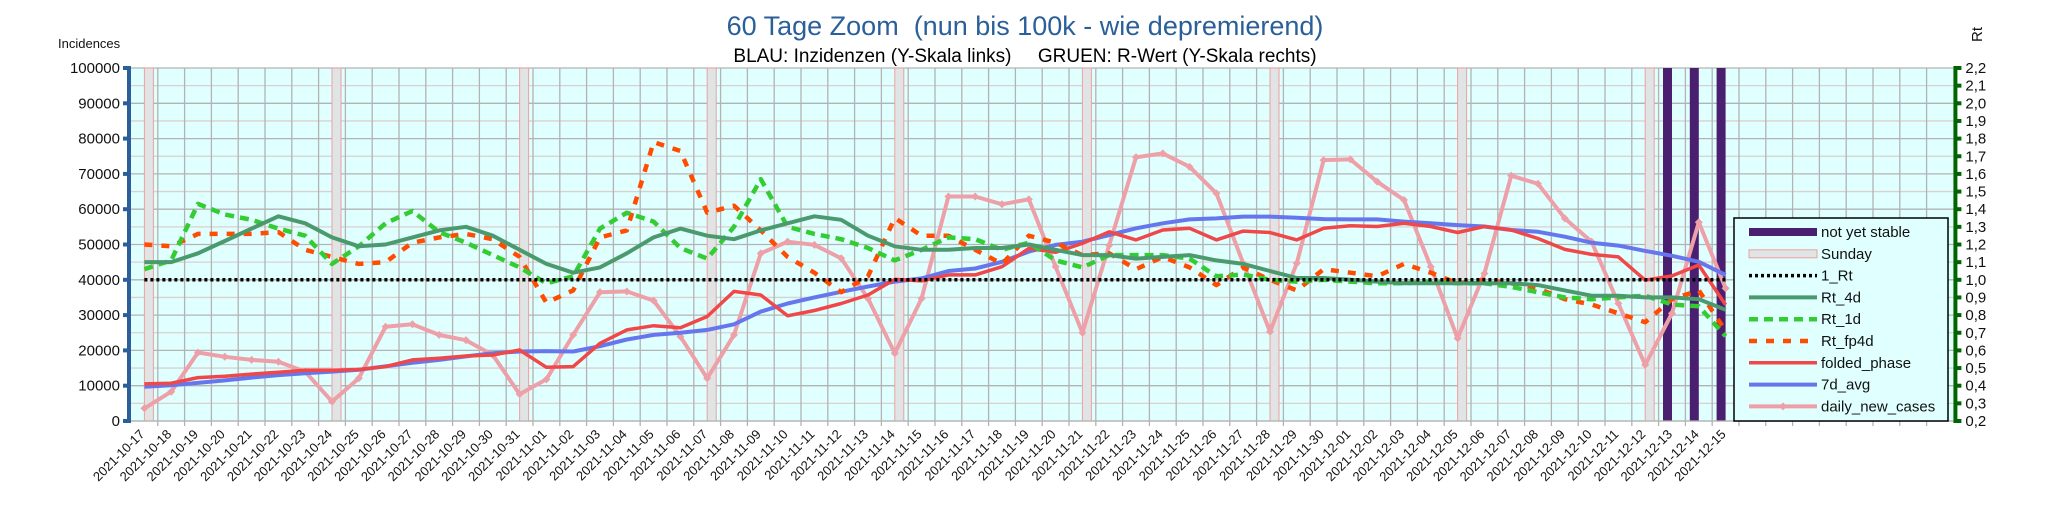 This screenshot has width=2048, height=527. I want to click on legend-marker-icon, so click(1783, 406).